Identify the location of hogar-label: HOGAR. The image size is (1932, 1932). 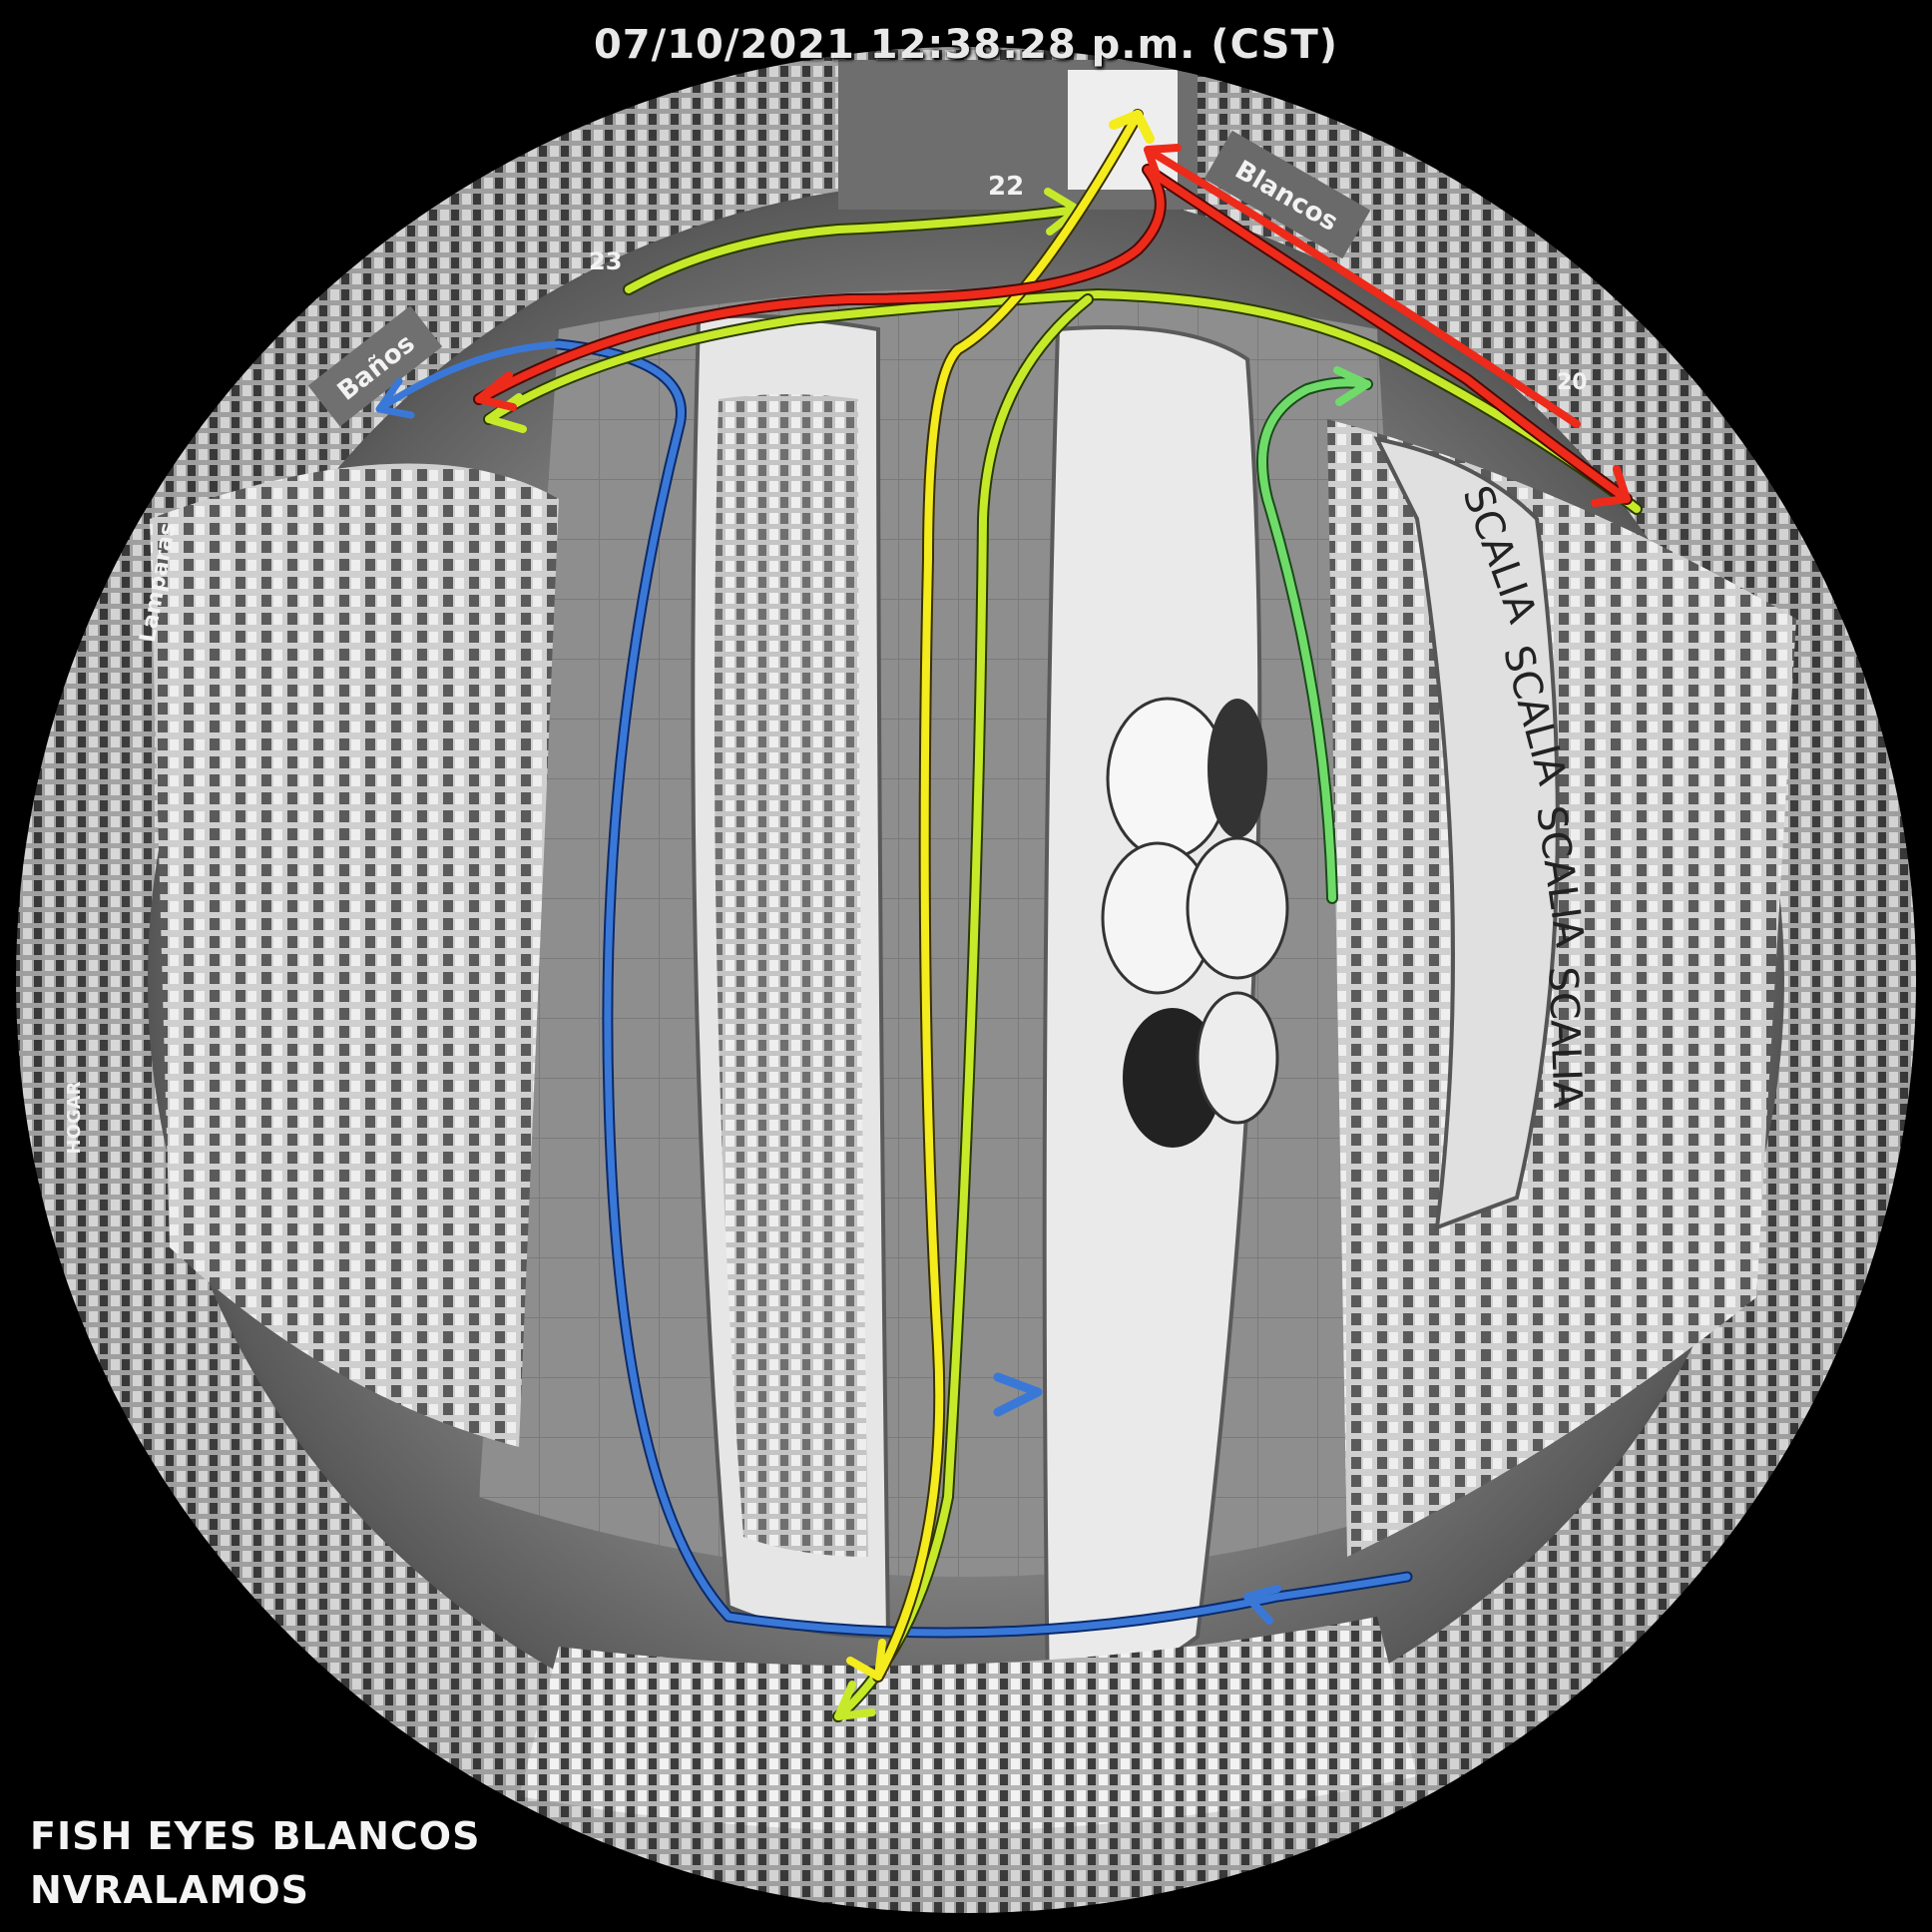
(74, 1117).